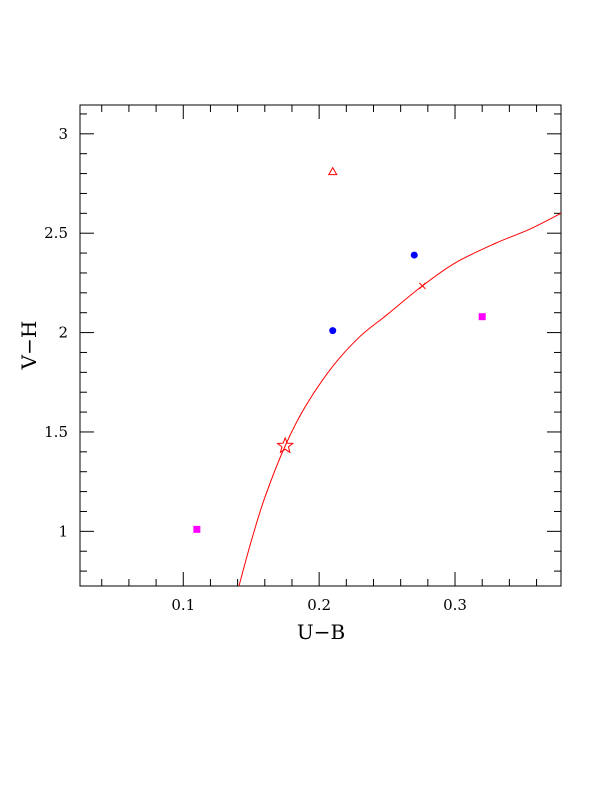  Describe the element at coordinates (183, 605) in the screenshot. I see `x-tick-label: 0.1` at that location.